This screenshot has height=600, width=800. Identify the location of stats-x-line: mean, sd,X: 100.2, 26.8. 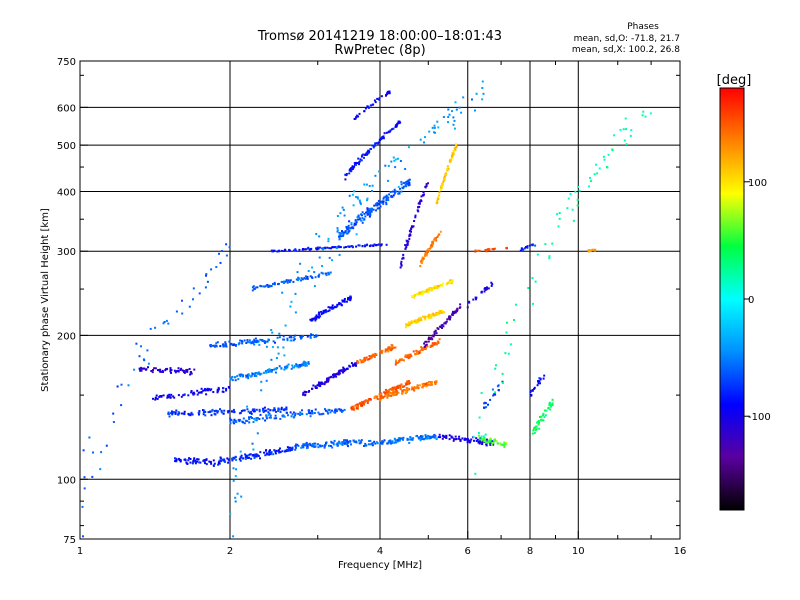
(626, 50).